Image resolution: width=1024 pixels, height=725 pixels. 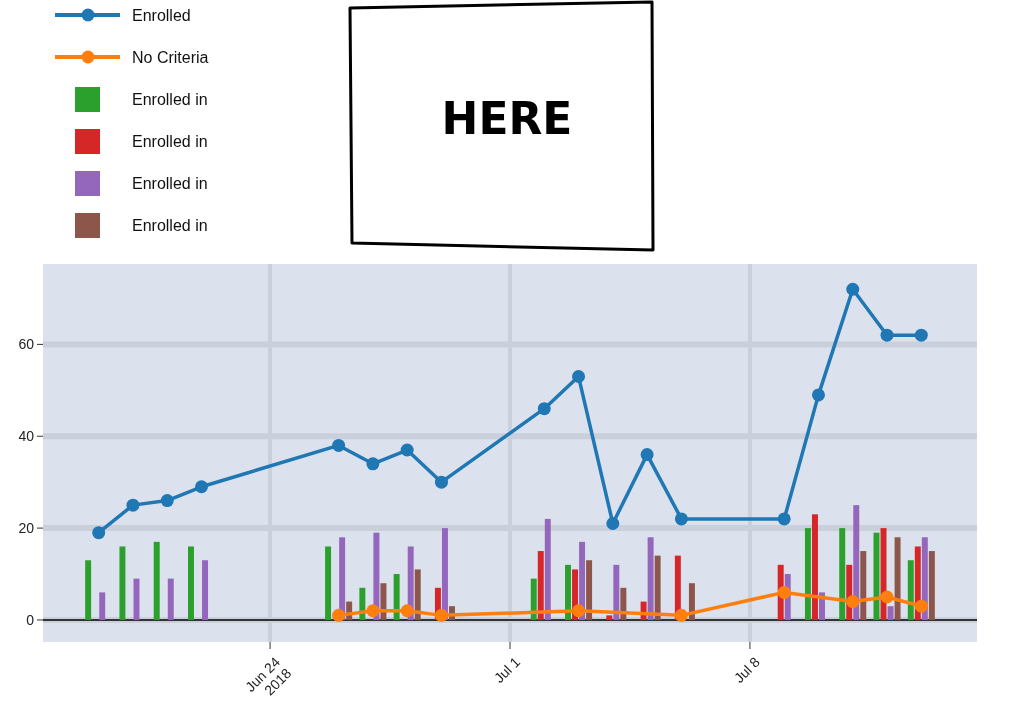 What do you see at coordinates (30, 619) in the screenshot?
I see `y-tick-label: 0` at bounding box center [30, 619].